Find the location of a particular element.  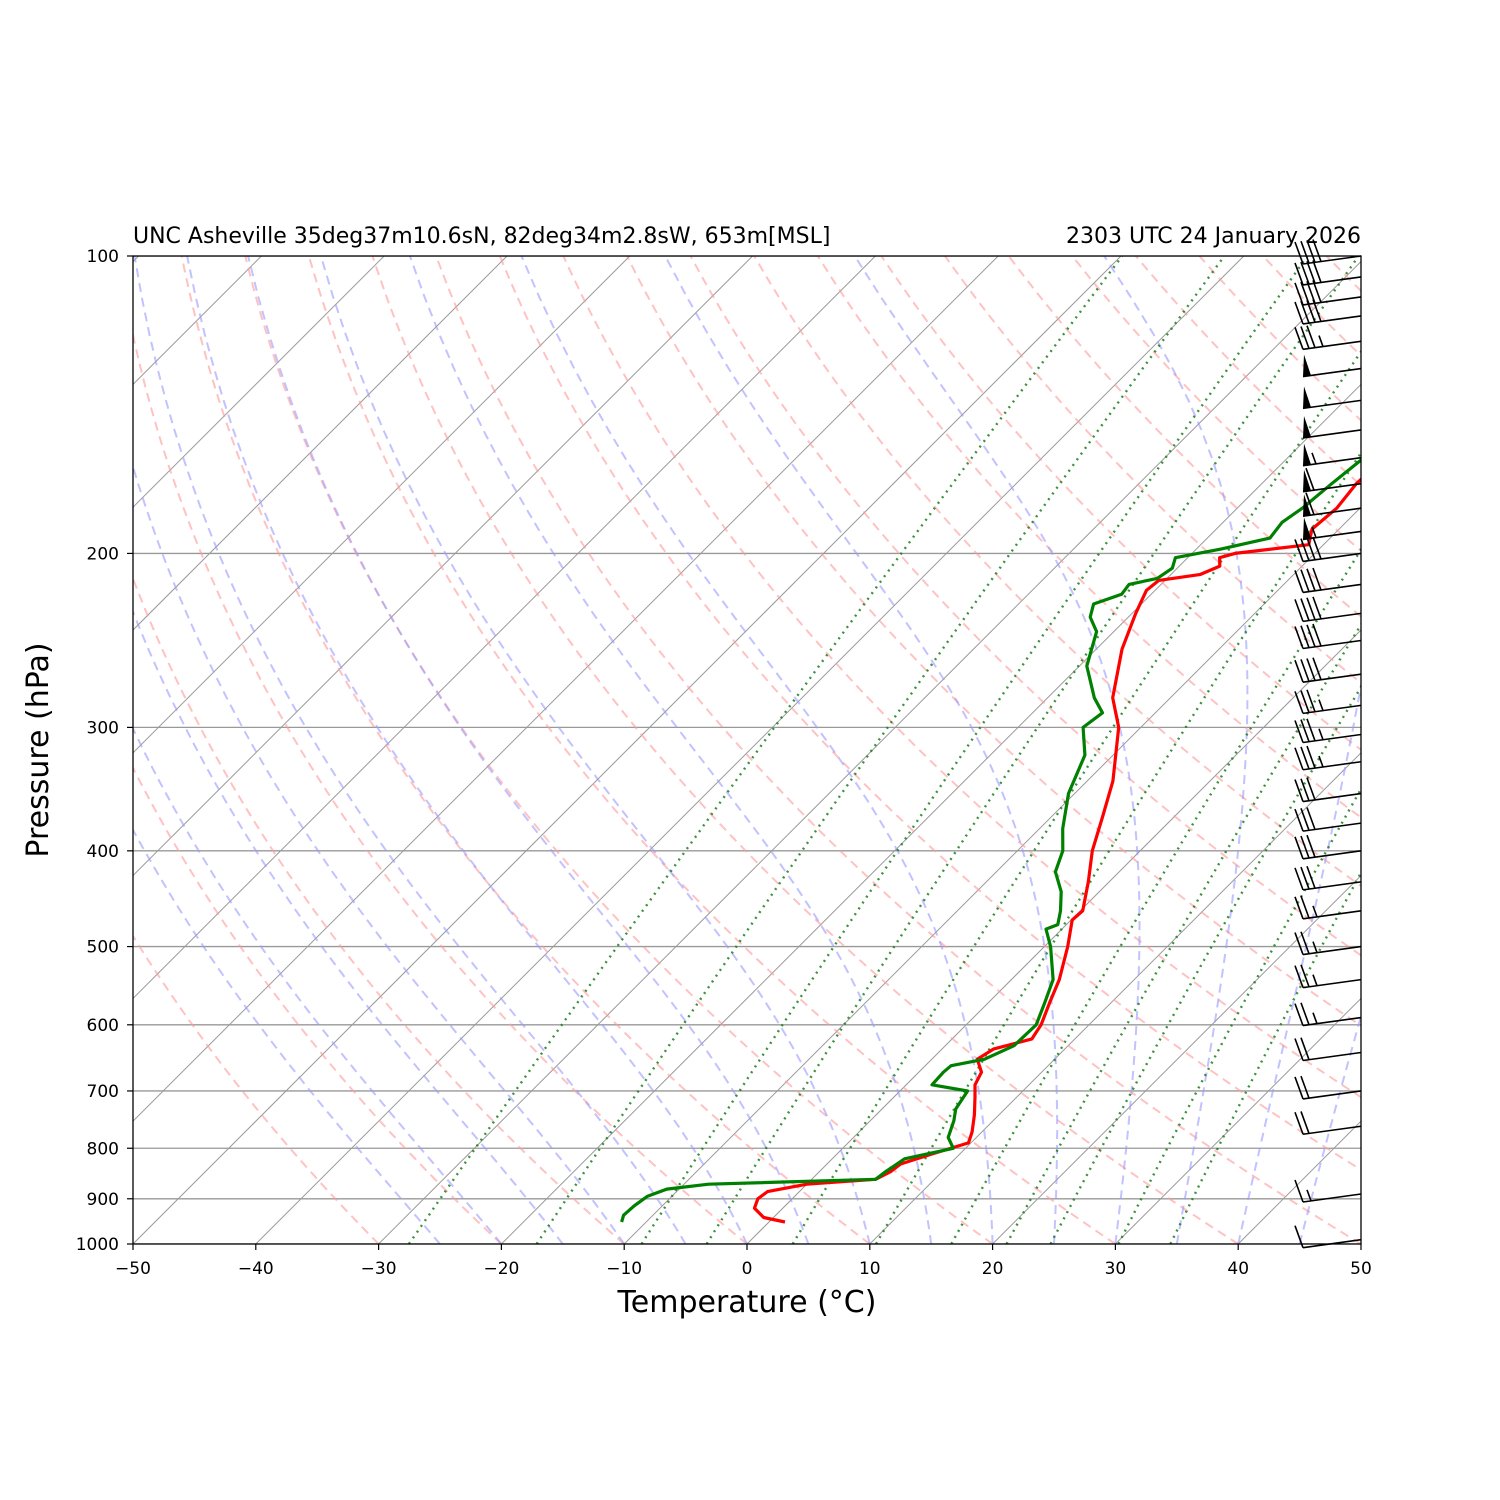

y-tick-label: 800 is located at coordinates (103, 1149).